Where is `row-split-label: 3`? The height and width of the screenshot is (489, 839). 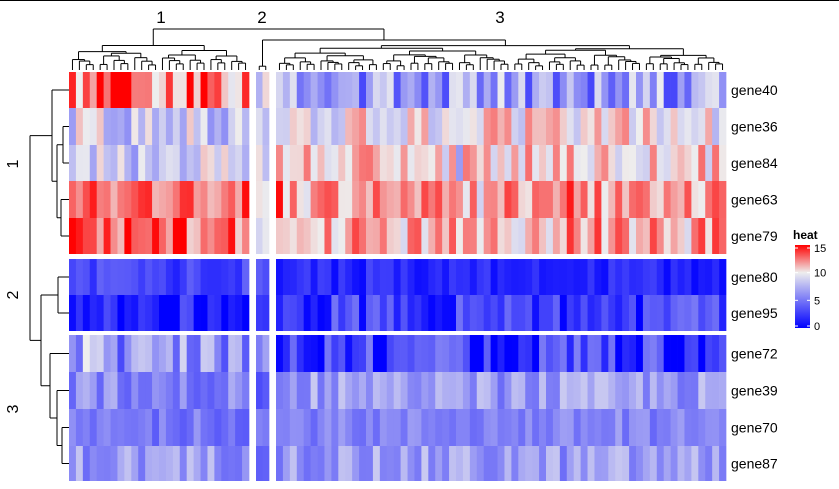
row-split-label: 3 is located at coordinates (13, 408).